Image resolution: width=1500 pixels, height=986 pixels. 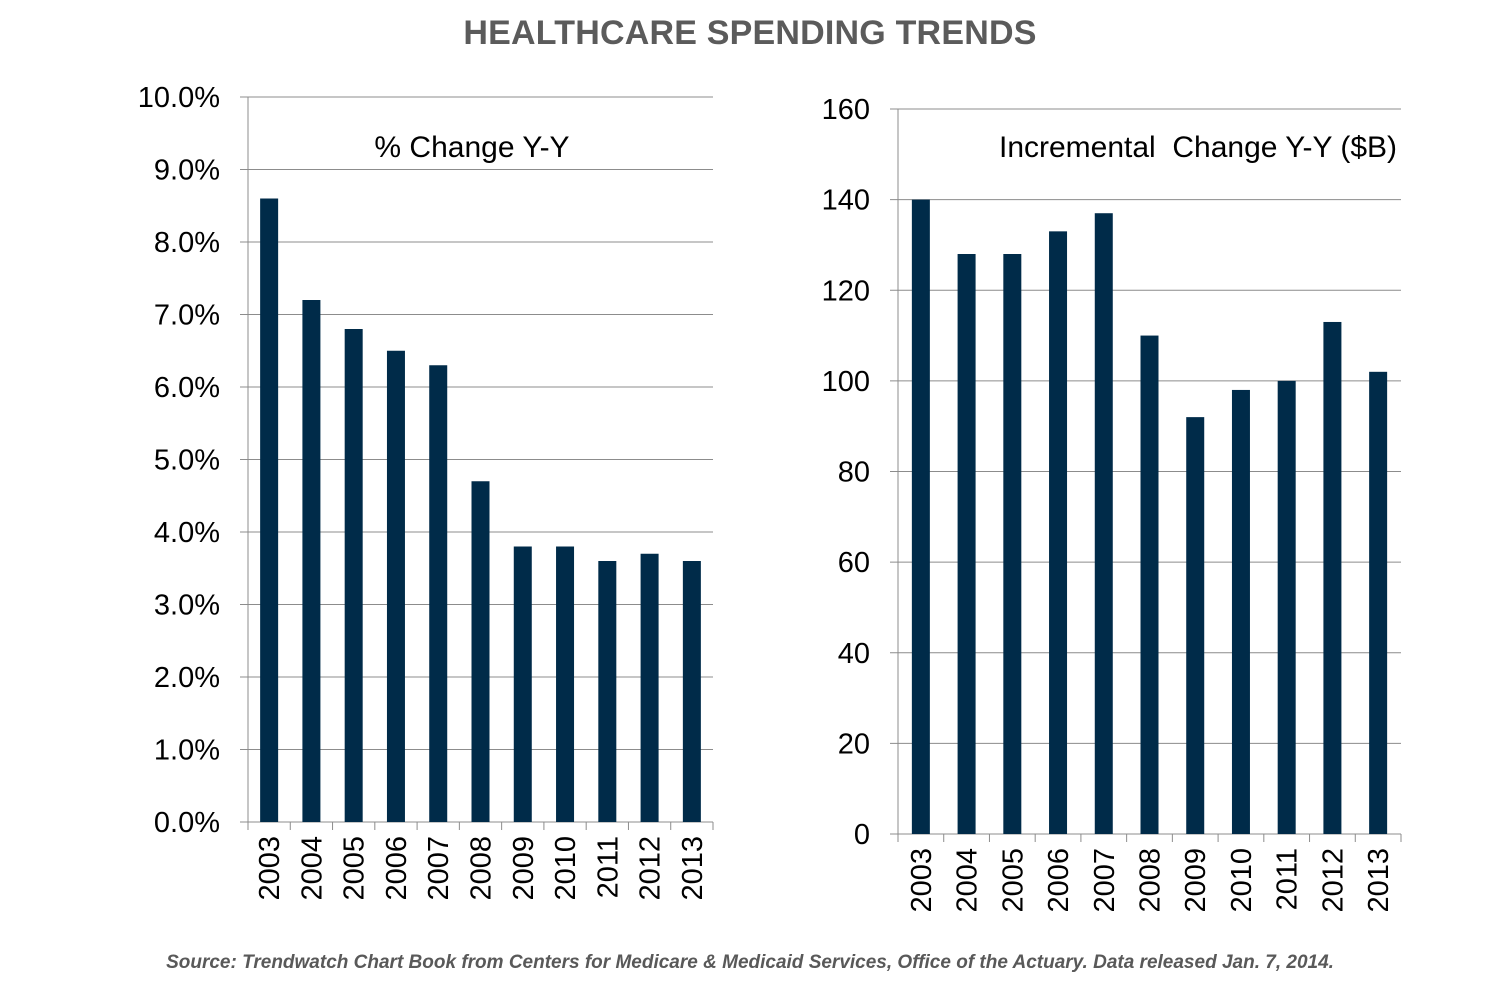 I want to click on y-tick-label: 4.0%, so click(x=187, y=533).